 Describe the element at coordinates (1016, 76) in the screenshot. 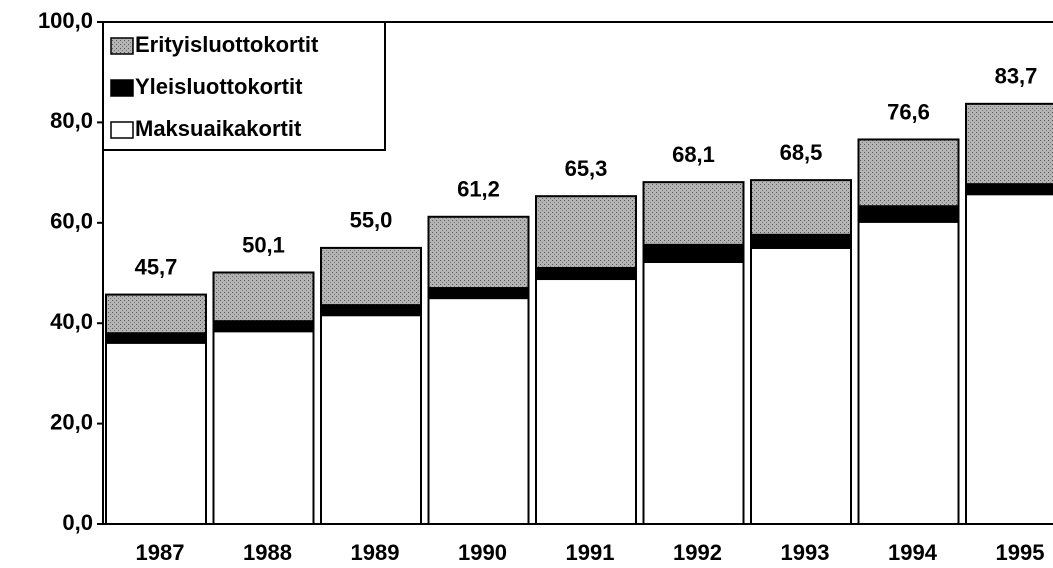

I see `total-label: 83,7` at that location.